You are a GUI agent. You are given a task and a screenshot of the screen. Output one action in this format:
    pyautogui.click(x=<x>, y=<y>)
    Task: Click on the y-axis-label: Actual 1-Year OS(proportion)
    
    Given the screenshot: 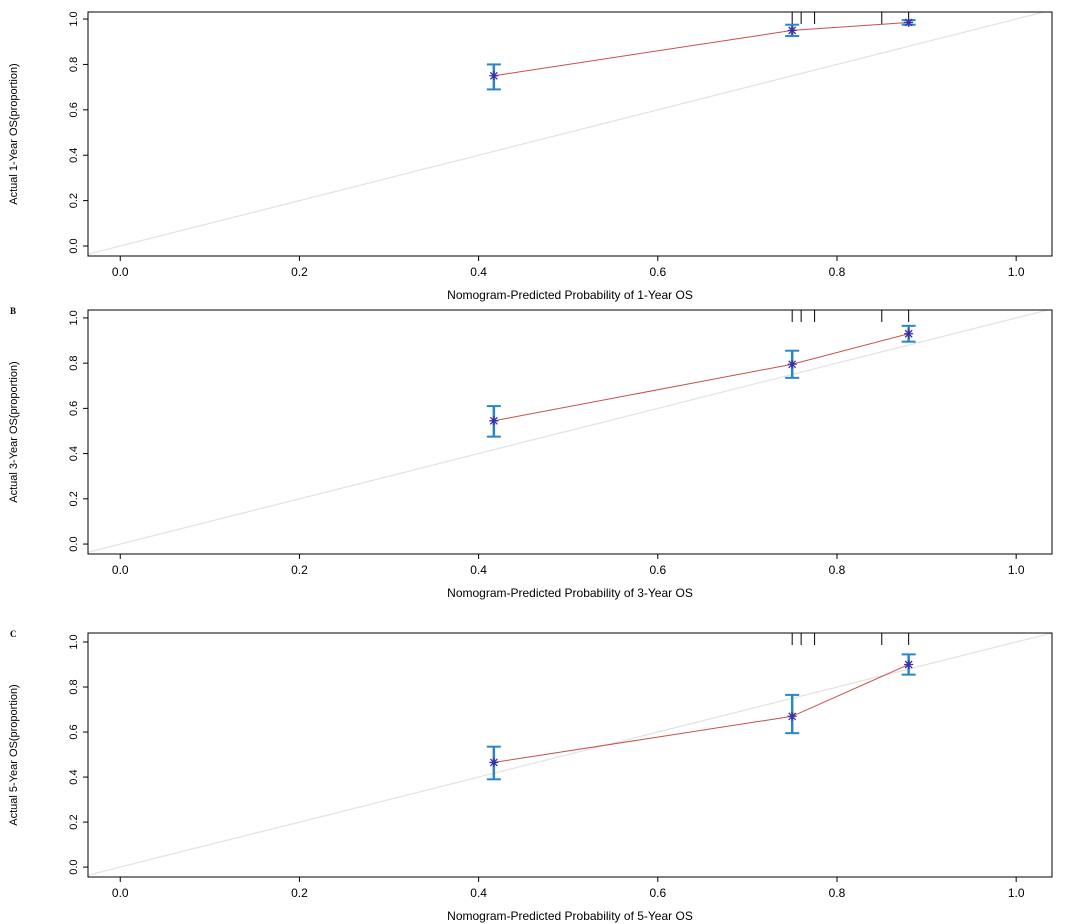 What is the action you would take?
    pyautogui.click(x=14, y=133)
    